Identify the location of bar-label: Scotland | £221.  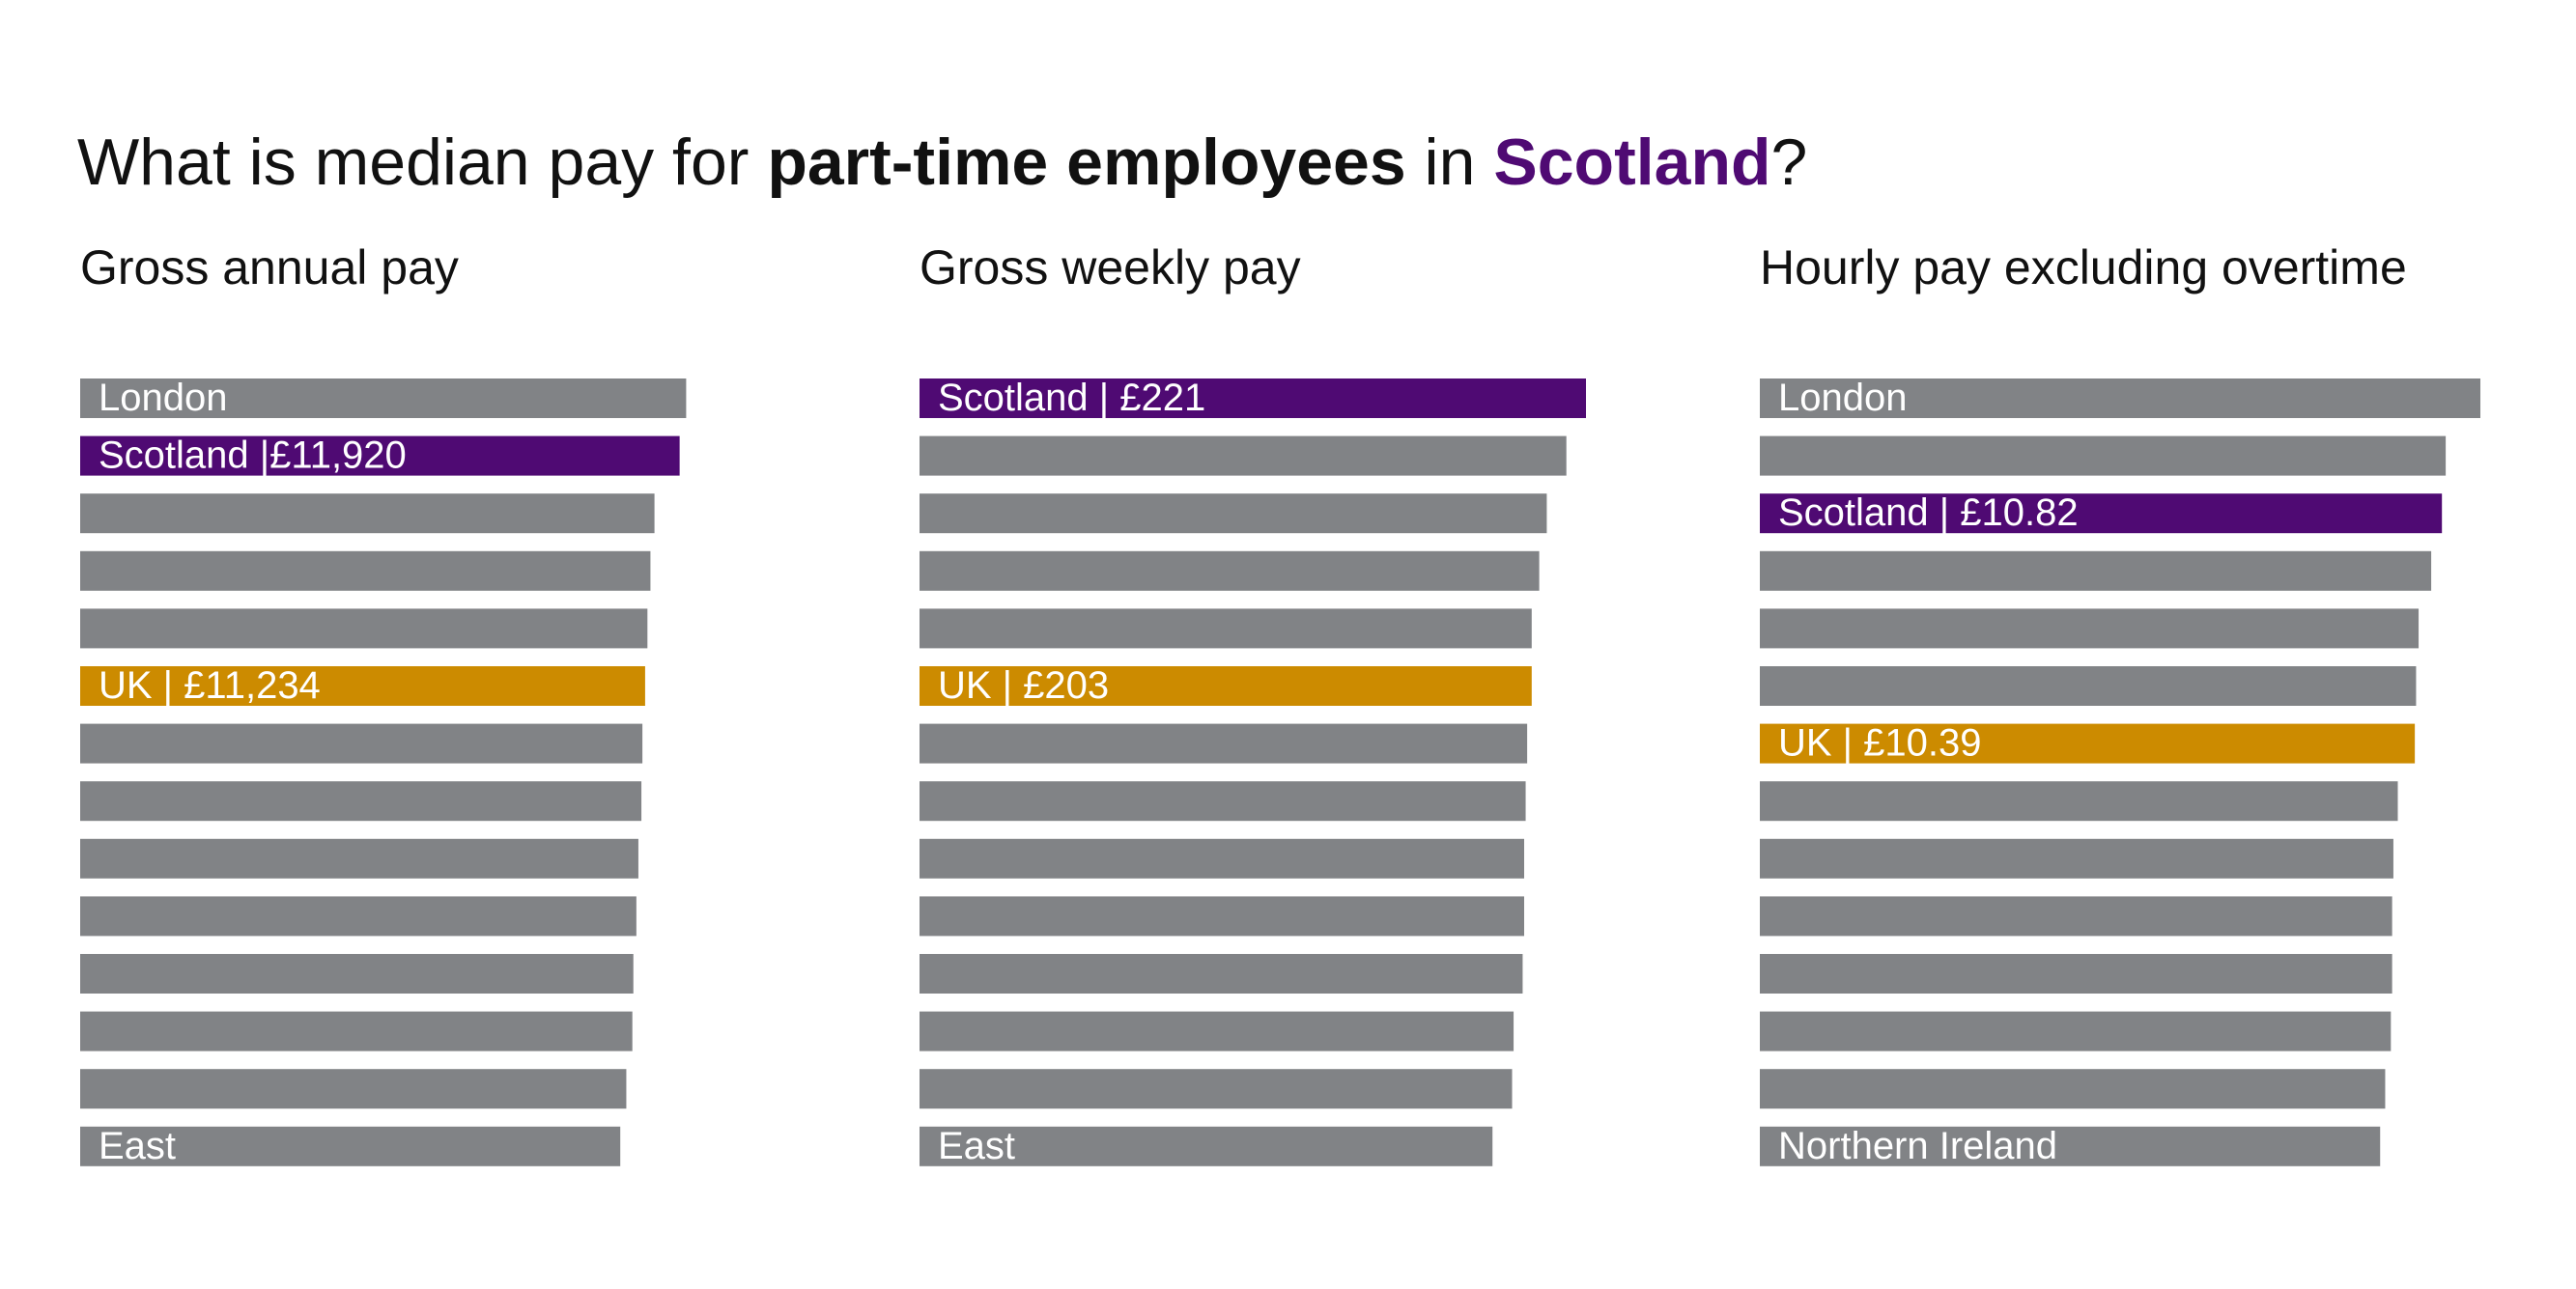
(1071, 398).